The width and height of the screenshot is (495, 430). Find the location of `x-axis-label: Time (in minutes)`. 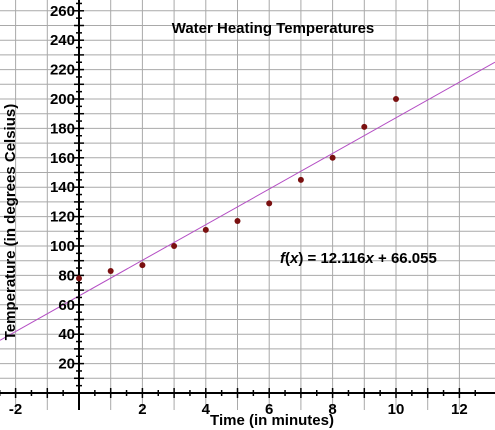

x-axis-label: Time (in minutes) is located at coordinates (272, 420).